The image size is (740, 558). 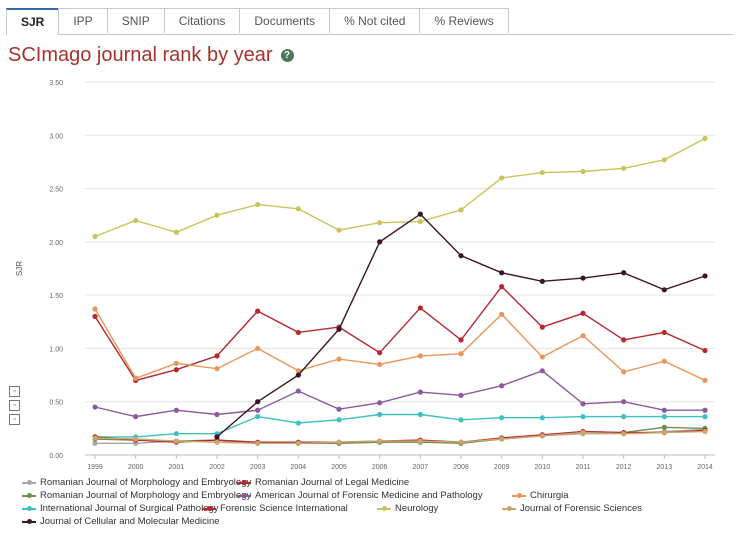 What do you see at coordinates (14, 419) in the screenshot?
I see `download-icon: ▫` at bounding box center [14, 419].